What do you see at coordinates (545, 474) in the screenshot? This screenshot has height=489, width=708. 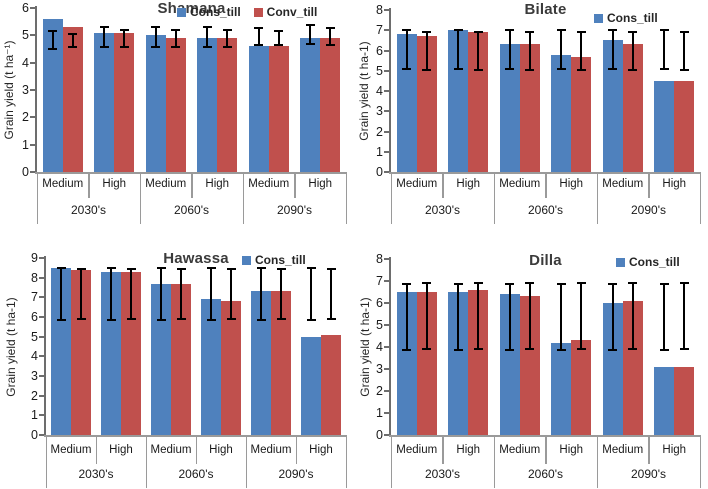 I see `x-period-label: 2060's` at bounding box center [545, 474].